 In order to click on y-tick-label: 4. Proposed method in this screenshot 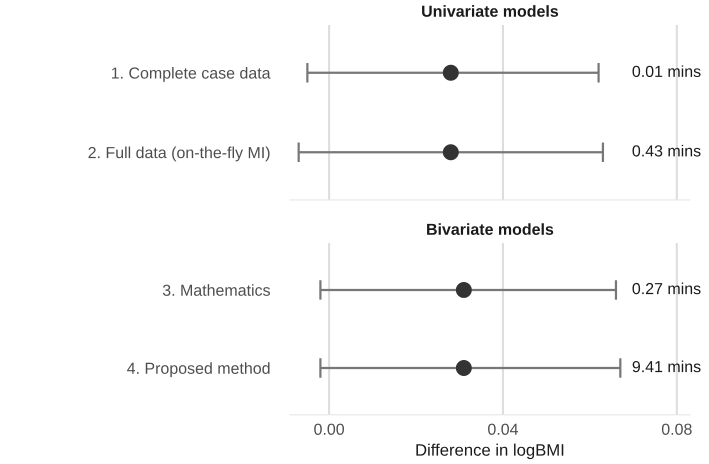, I will do `click(198, 370)`.